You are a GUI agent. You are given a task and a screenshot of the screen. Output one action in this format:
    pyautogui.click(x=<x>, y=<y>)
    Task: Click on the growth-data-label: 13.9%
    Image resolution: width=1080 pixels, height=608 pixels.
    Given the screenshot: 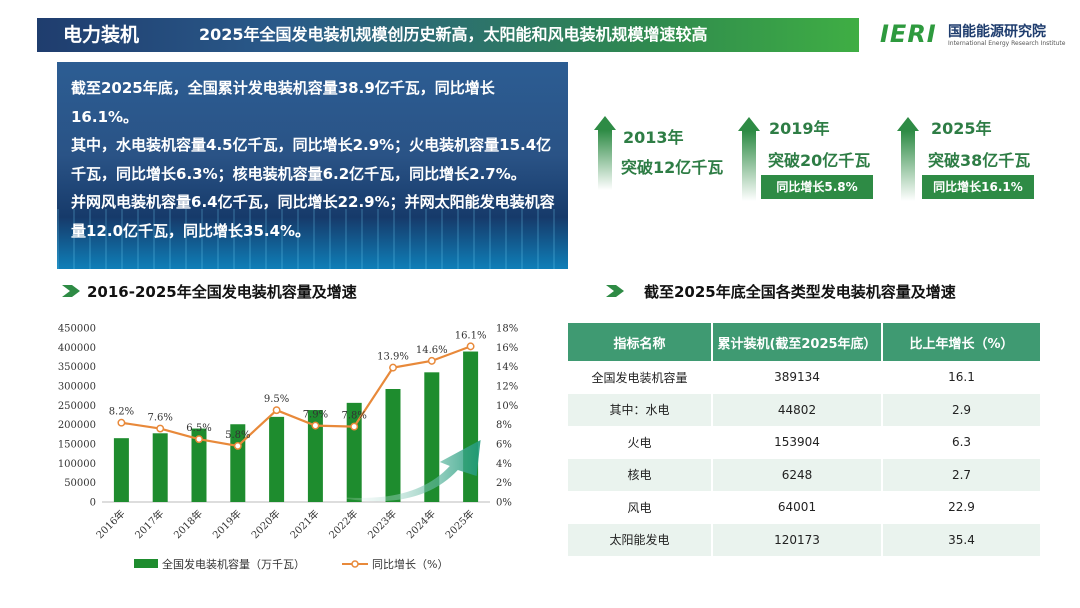 What is the action you would take?
    pyautogui.click(x=393, y=357)
    